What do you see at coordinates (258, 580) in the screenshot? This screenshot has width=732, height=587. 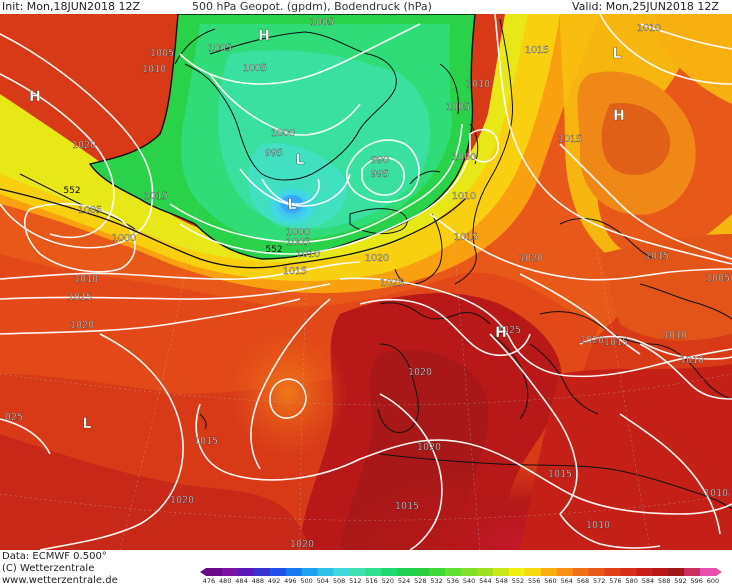 I see `color-scale-tick-label: 488` at bounding box center [258, 580].